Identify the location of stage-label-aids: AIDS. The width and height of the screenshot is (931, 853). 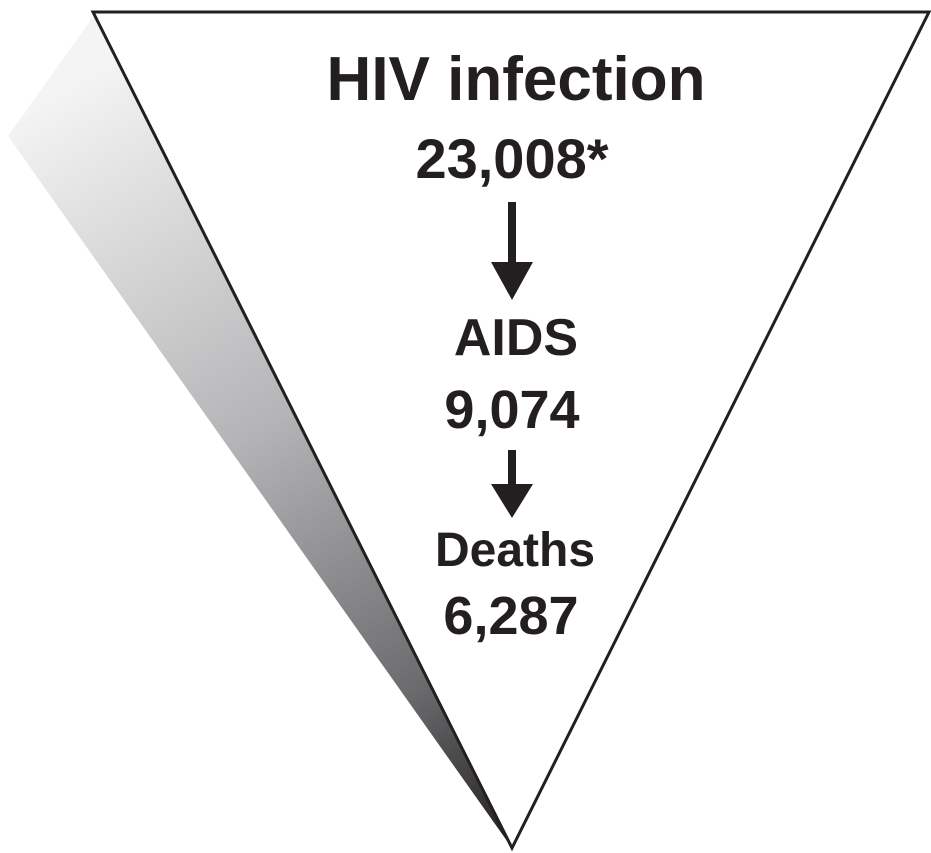
(516, 338).